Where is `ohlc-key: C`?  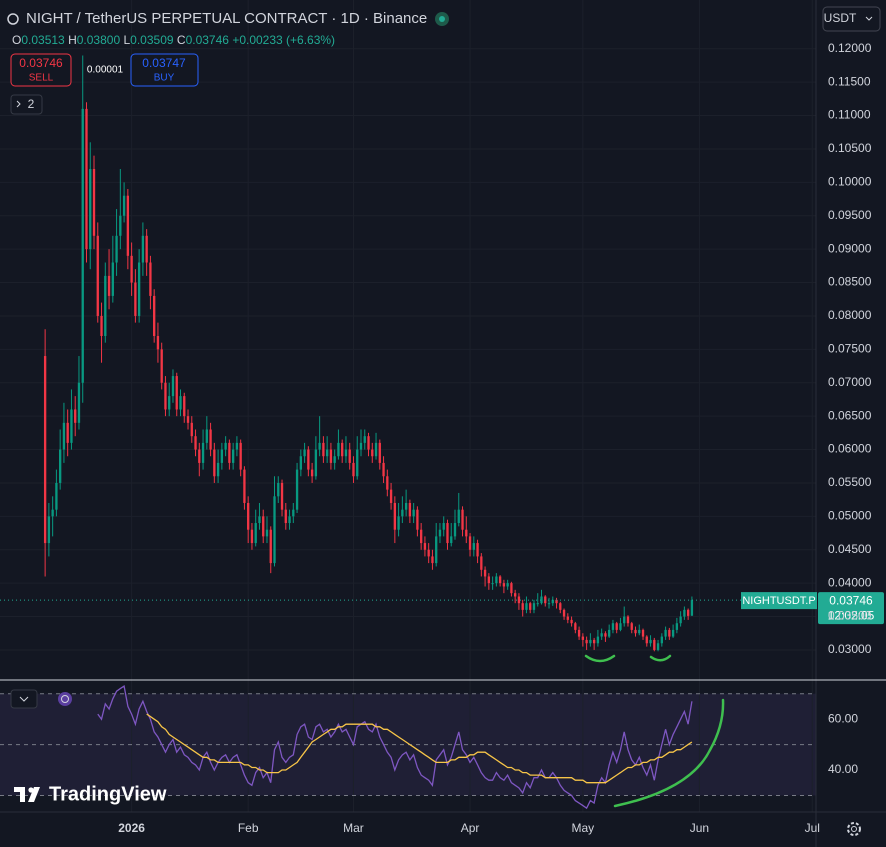
ohlc-key: C is located at coordinates (181, 40).